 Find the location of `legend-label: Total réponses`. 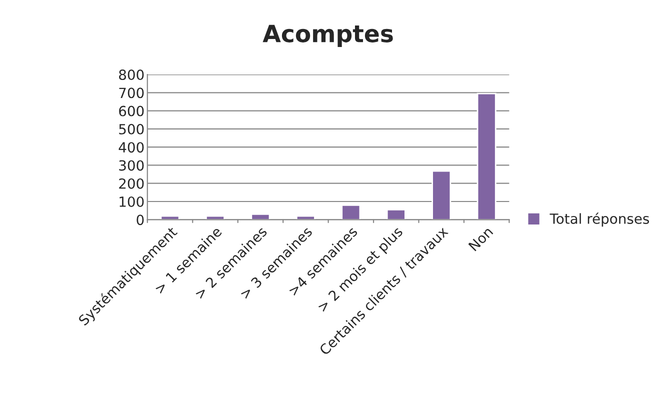

legend-label: Total réponses is located at coordinates (600, 219).